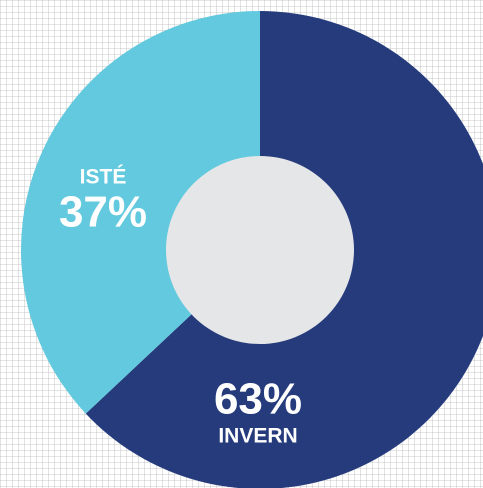  I want to click on category-label: INVERN, so click(257, 436).